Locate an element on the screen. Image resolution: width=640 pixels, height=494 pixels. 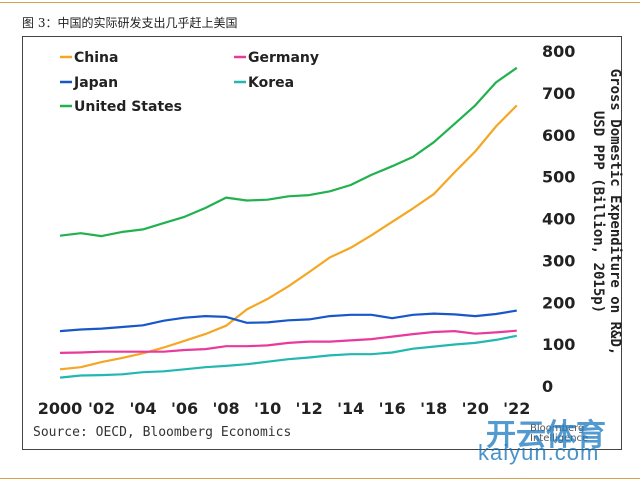
x-tick-label: '20 is located at coordinates (475, 408).